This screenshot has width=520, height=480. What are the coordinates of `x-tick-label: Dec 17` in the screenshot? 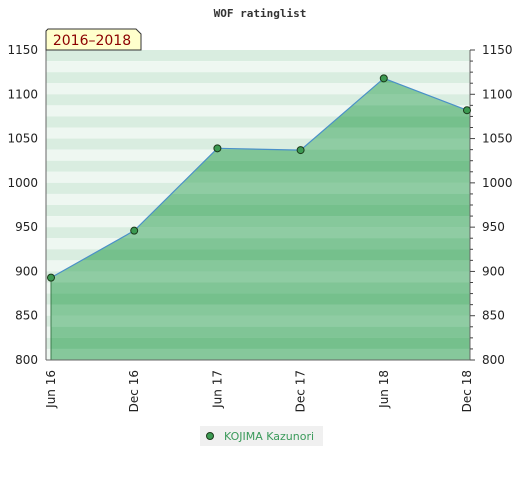 It's located at (301, 391).